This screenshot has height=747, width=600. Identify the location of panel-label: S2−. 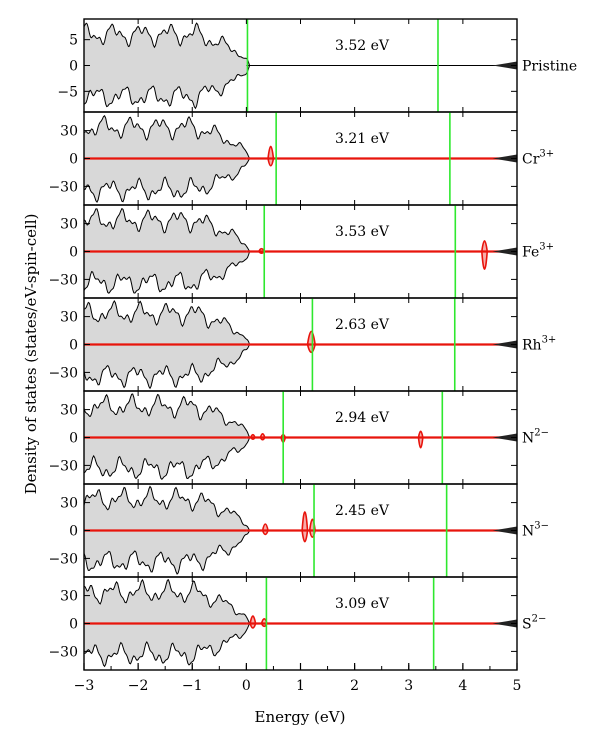
(534, 623).